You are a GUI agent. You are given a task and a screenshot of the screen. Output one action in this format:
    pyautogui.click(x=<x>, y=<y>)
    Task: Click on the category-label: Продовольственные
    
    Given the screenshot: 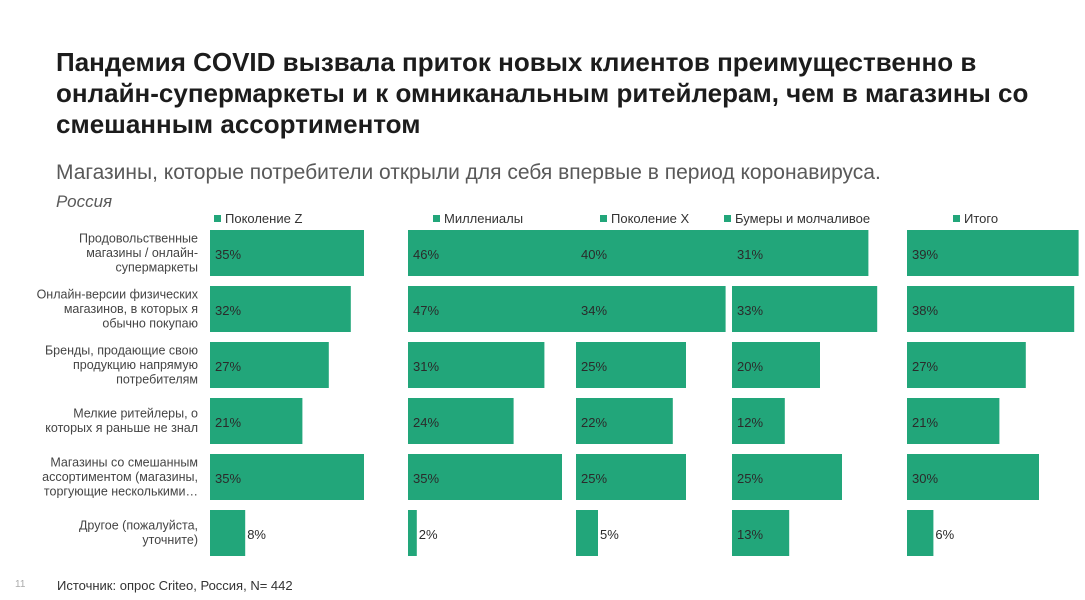 What is the action you would take?
    pyautogui.click(x=138, y=238)
    